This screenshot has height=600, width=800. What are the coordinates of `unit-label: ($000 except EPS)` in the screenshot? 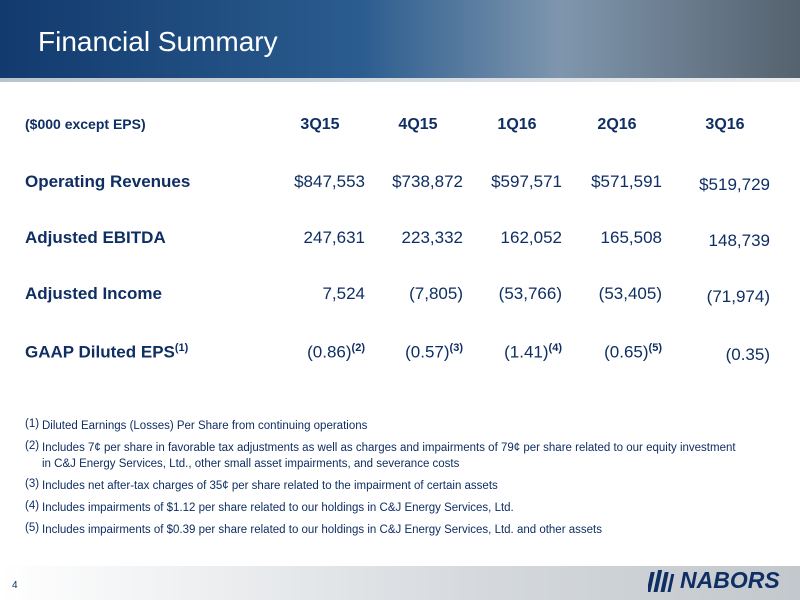 It's located at (85, 124).